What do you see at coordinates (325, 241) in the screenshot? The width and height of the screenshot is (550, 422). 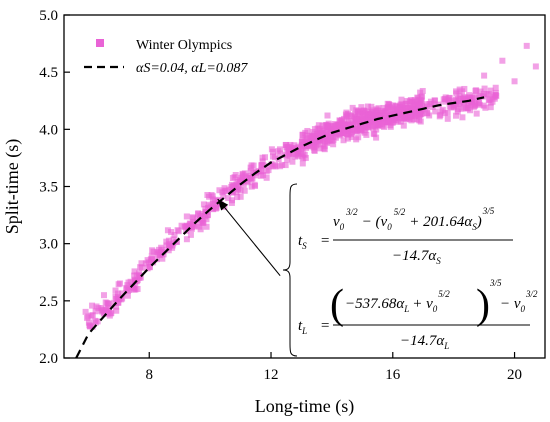 I see `eq-ts-equals: =` at bounding box center [325, 241].